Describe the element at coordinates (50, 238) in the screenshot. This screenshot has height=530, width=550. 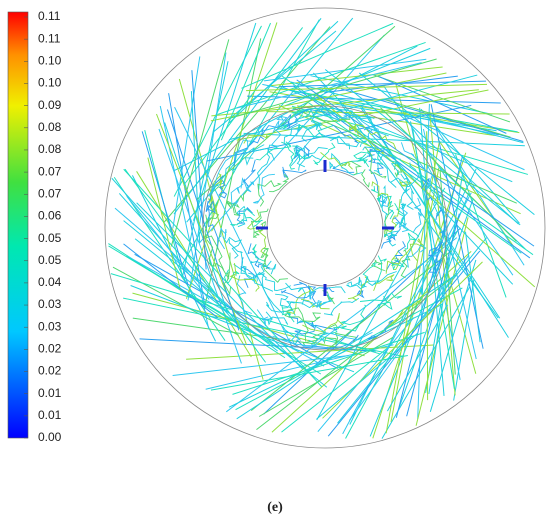
I see `colorbar-label: 0.05` at that location.